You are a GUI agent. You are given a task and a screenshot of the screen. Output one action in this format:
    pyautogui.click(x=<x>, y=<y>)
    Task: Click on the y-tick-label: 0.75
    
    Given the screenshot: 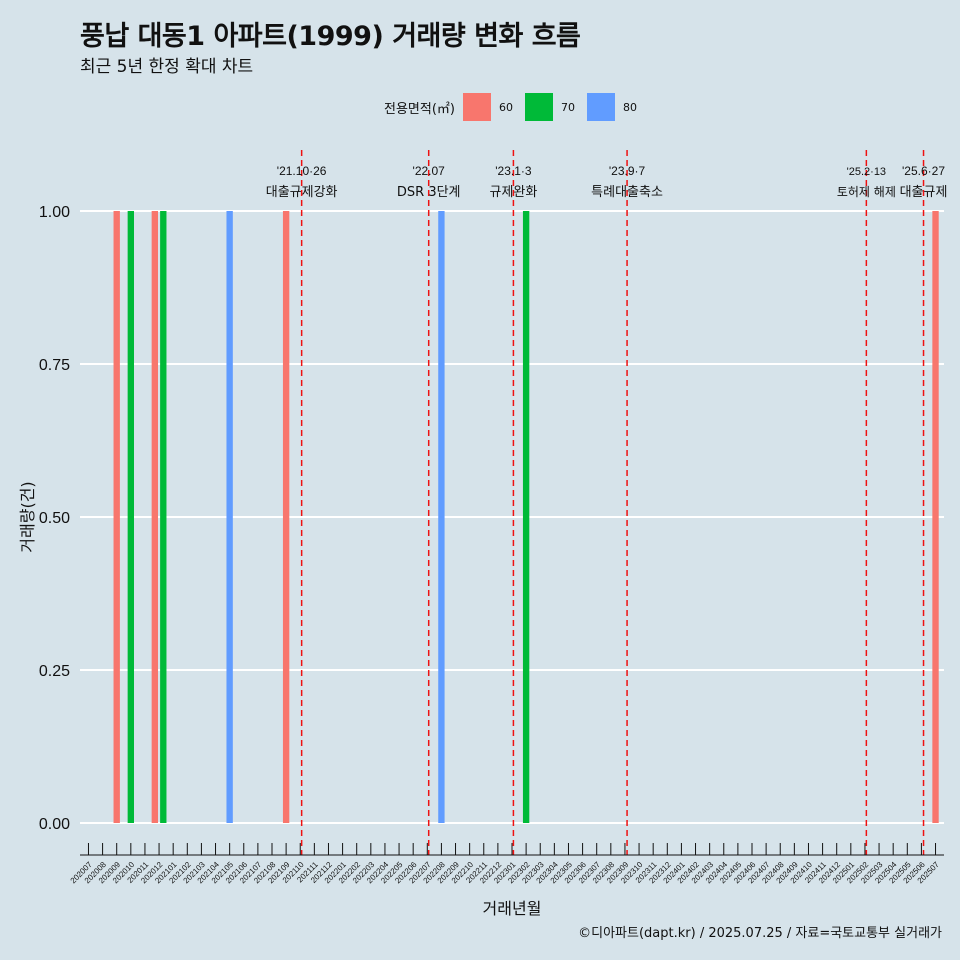 What is the action you would take?
    pyautogui.click(x=54, y=365)
    